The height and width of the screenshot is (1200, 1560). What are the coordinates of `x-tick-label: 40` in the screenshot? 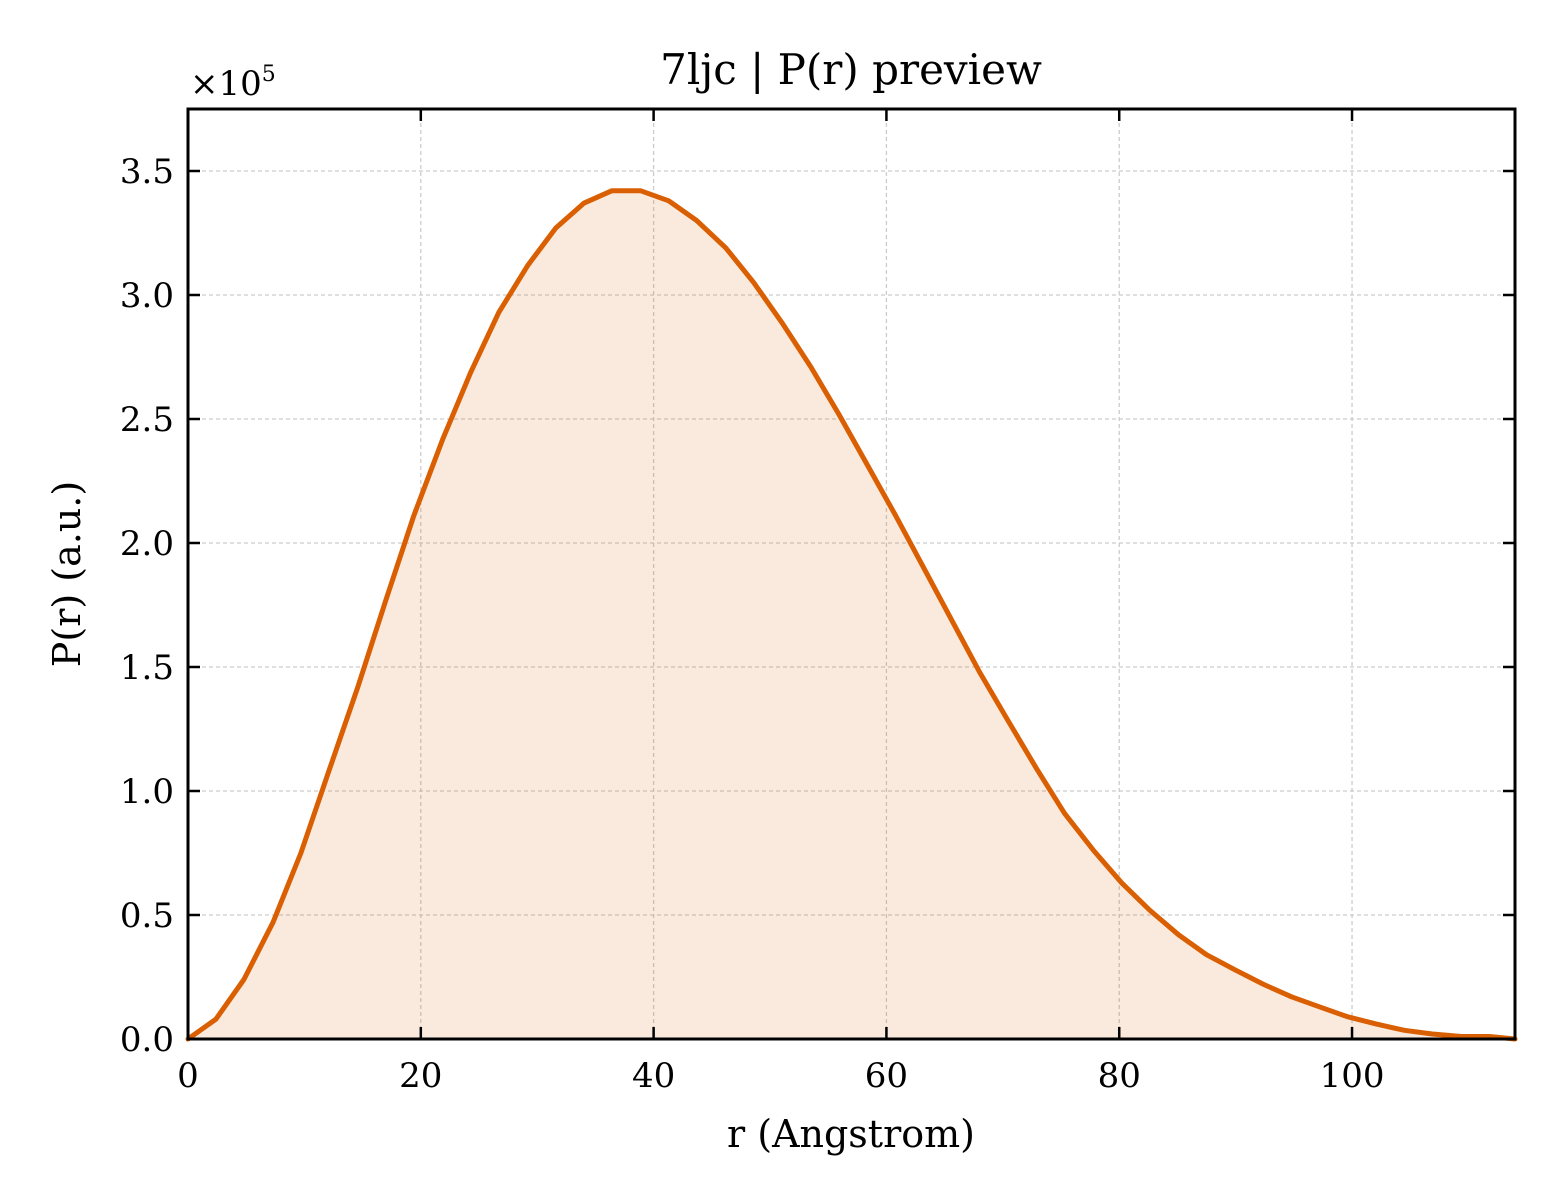 It's located at (653, 1076).